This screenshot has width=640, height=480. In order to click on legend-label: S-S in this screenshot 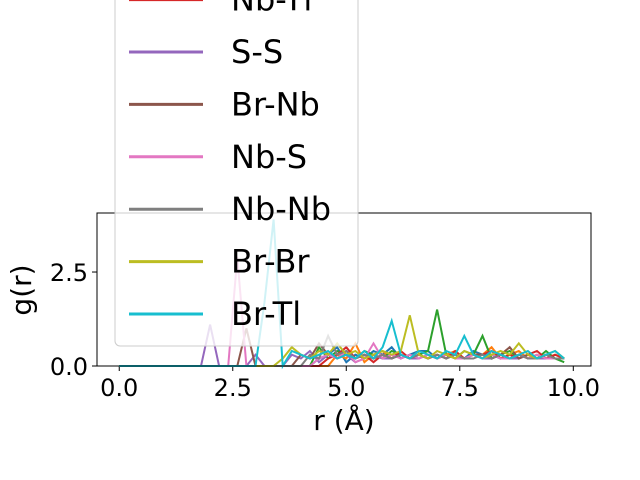, I will do `click(257, 52)`.